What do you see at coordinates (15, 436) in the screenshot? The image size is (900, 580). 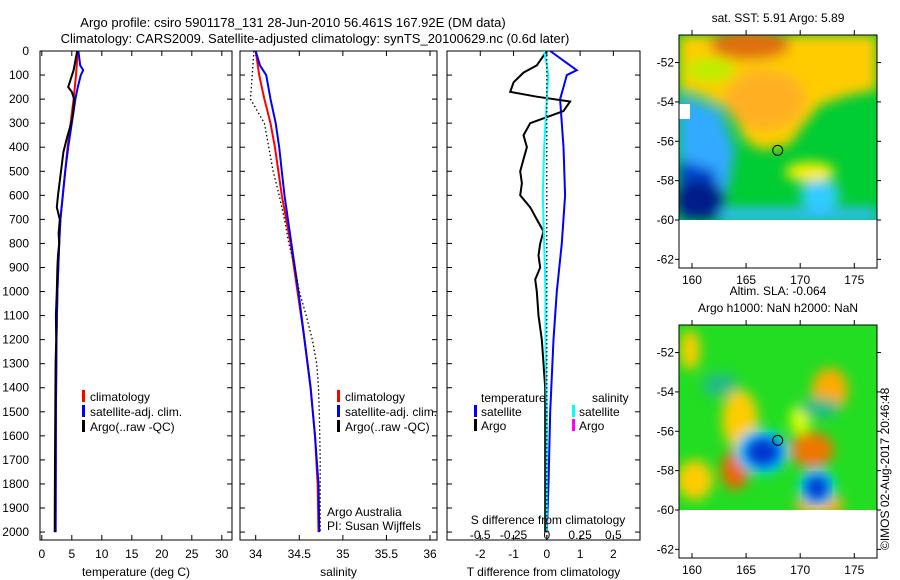 I see `y-tick-label: 1600` at bounding box center [15, 436].